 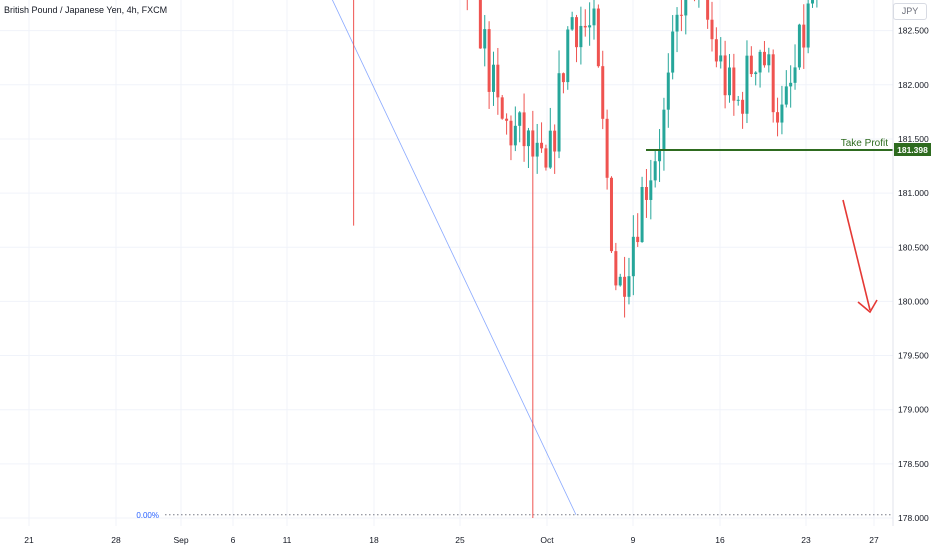 I want to click on x-tick-label: 16, so click(x=720, y=540).